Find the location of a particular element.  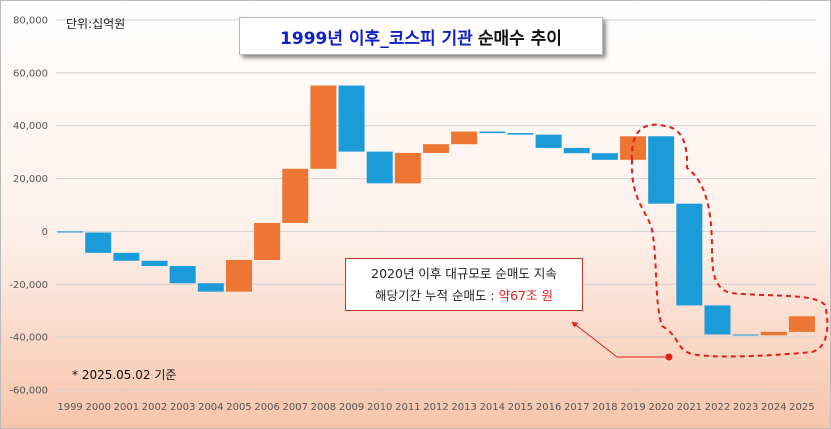

bar-2016 is located at coordinates (548, 141).